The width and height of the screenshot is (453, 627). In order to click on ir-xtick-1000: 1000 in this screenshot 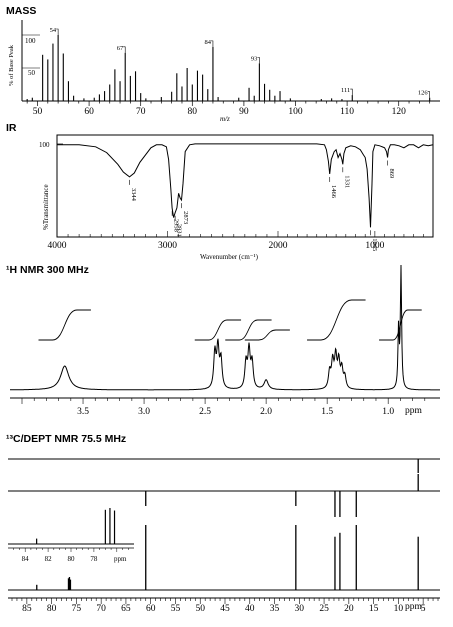, I will do `click(374, 246)`.